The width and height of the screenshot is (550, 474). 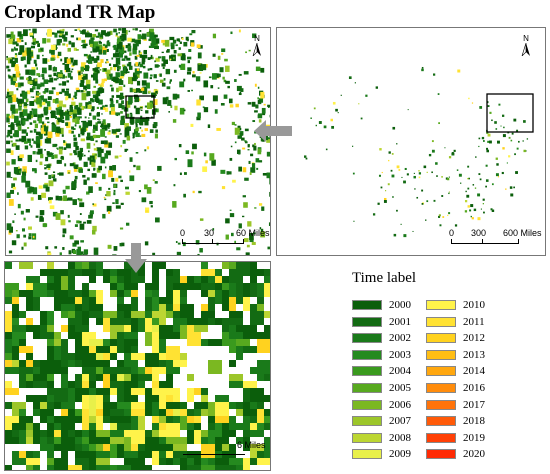 What do you see at coordinates (400, 421) in the screenshot?
I see `legend-label: 2007` at bounding box center [400, 421].